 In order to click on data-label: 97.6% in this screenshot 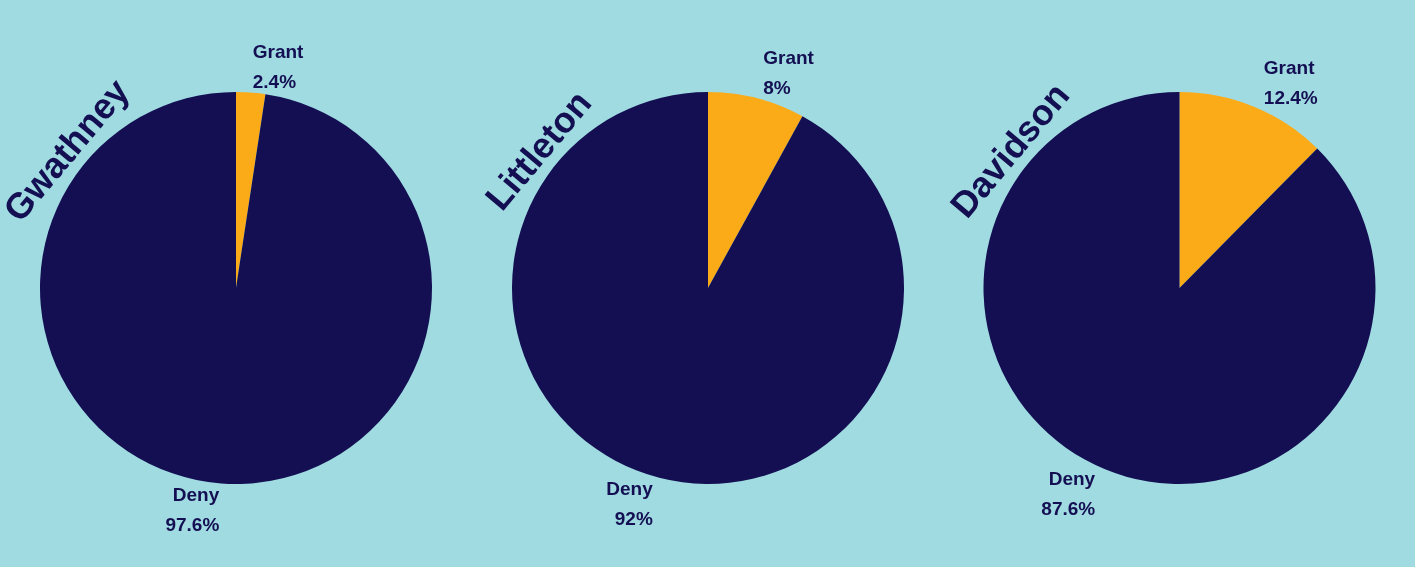, I will do `click(192, 524)`.